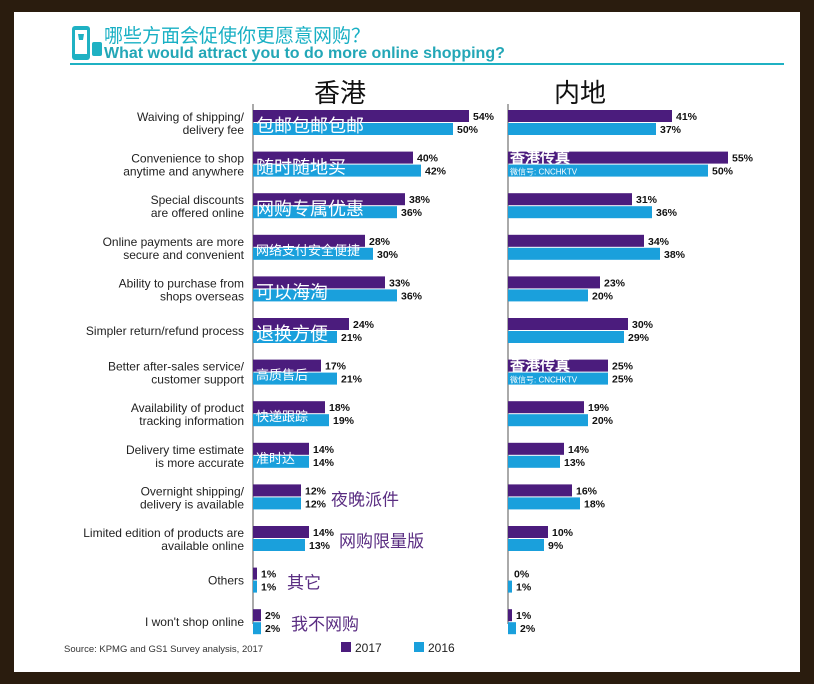 This screenshot has width=814, height=684. Describe the element at coordinates (194, 622) in the screenshot. I see `category-label: I won't shop online` at that location.